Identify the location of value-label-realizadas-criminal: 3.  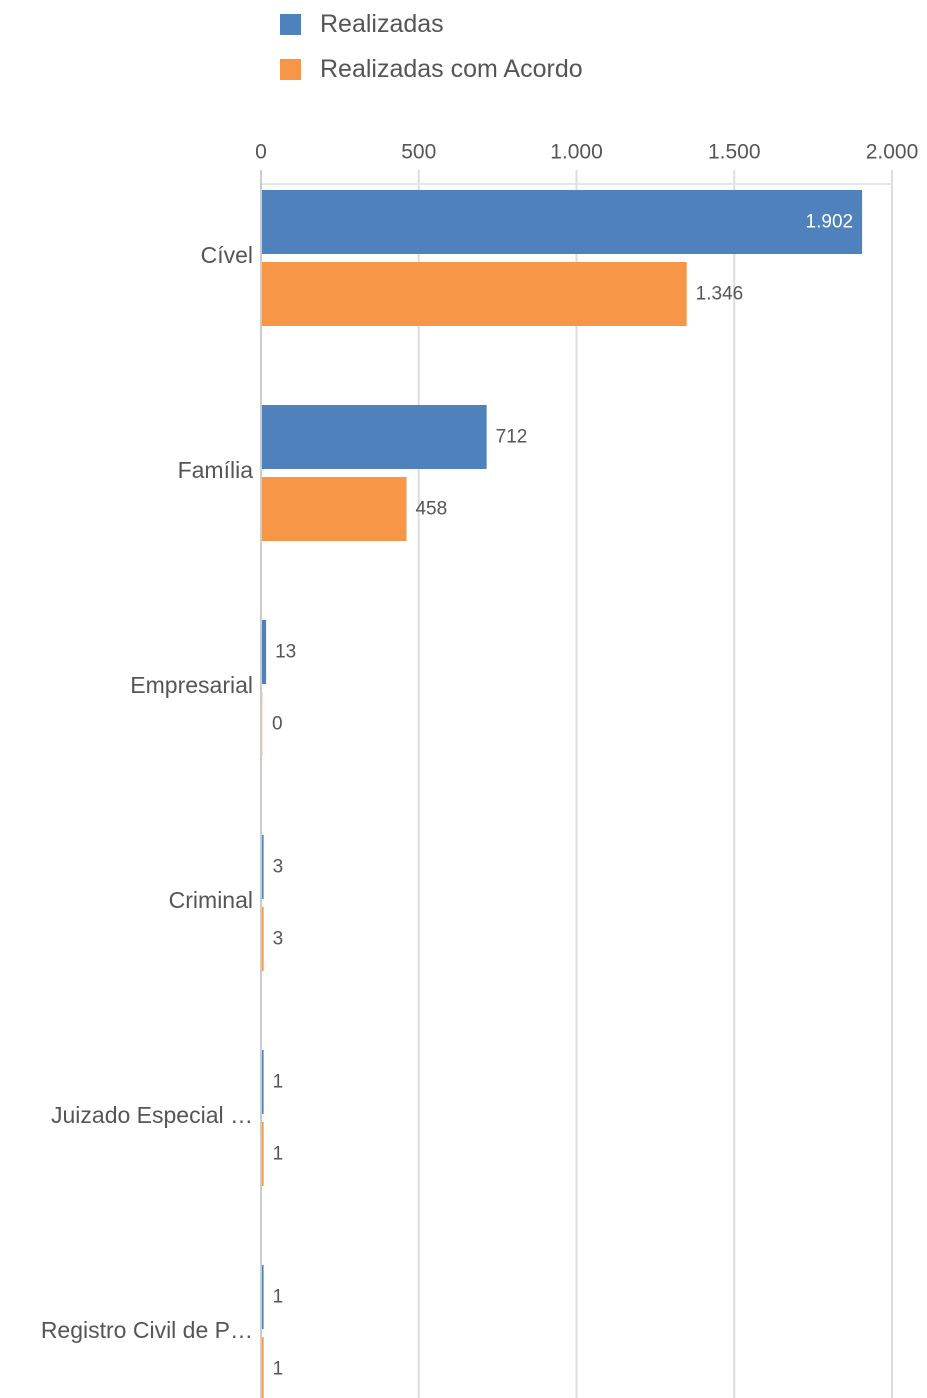
(278, 867).